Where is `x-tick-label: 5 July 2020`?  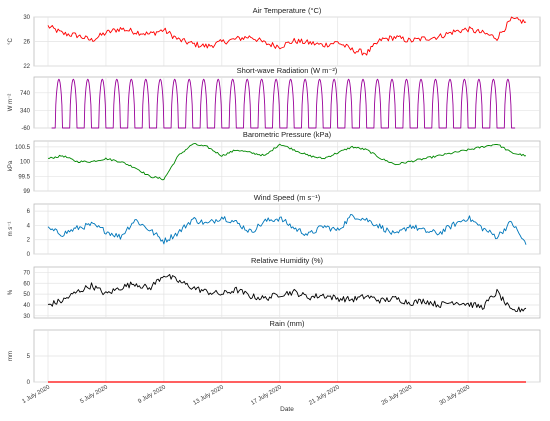
x-tick-label: 5 July 2020 is located at coordinates (94, 394).